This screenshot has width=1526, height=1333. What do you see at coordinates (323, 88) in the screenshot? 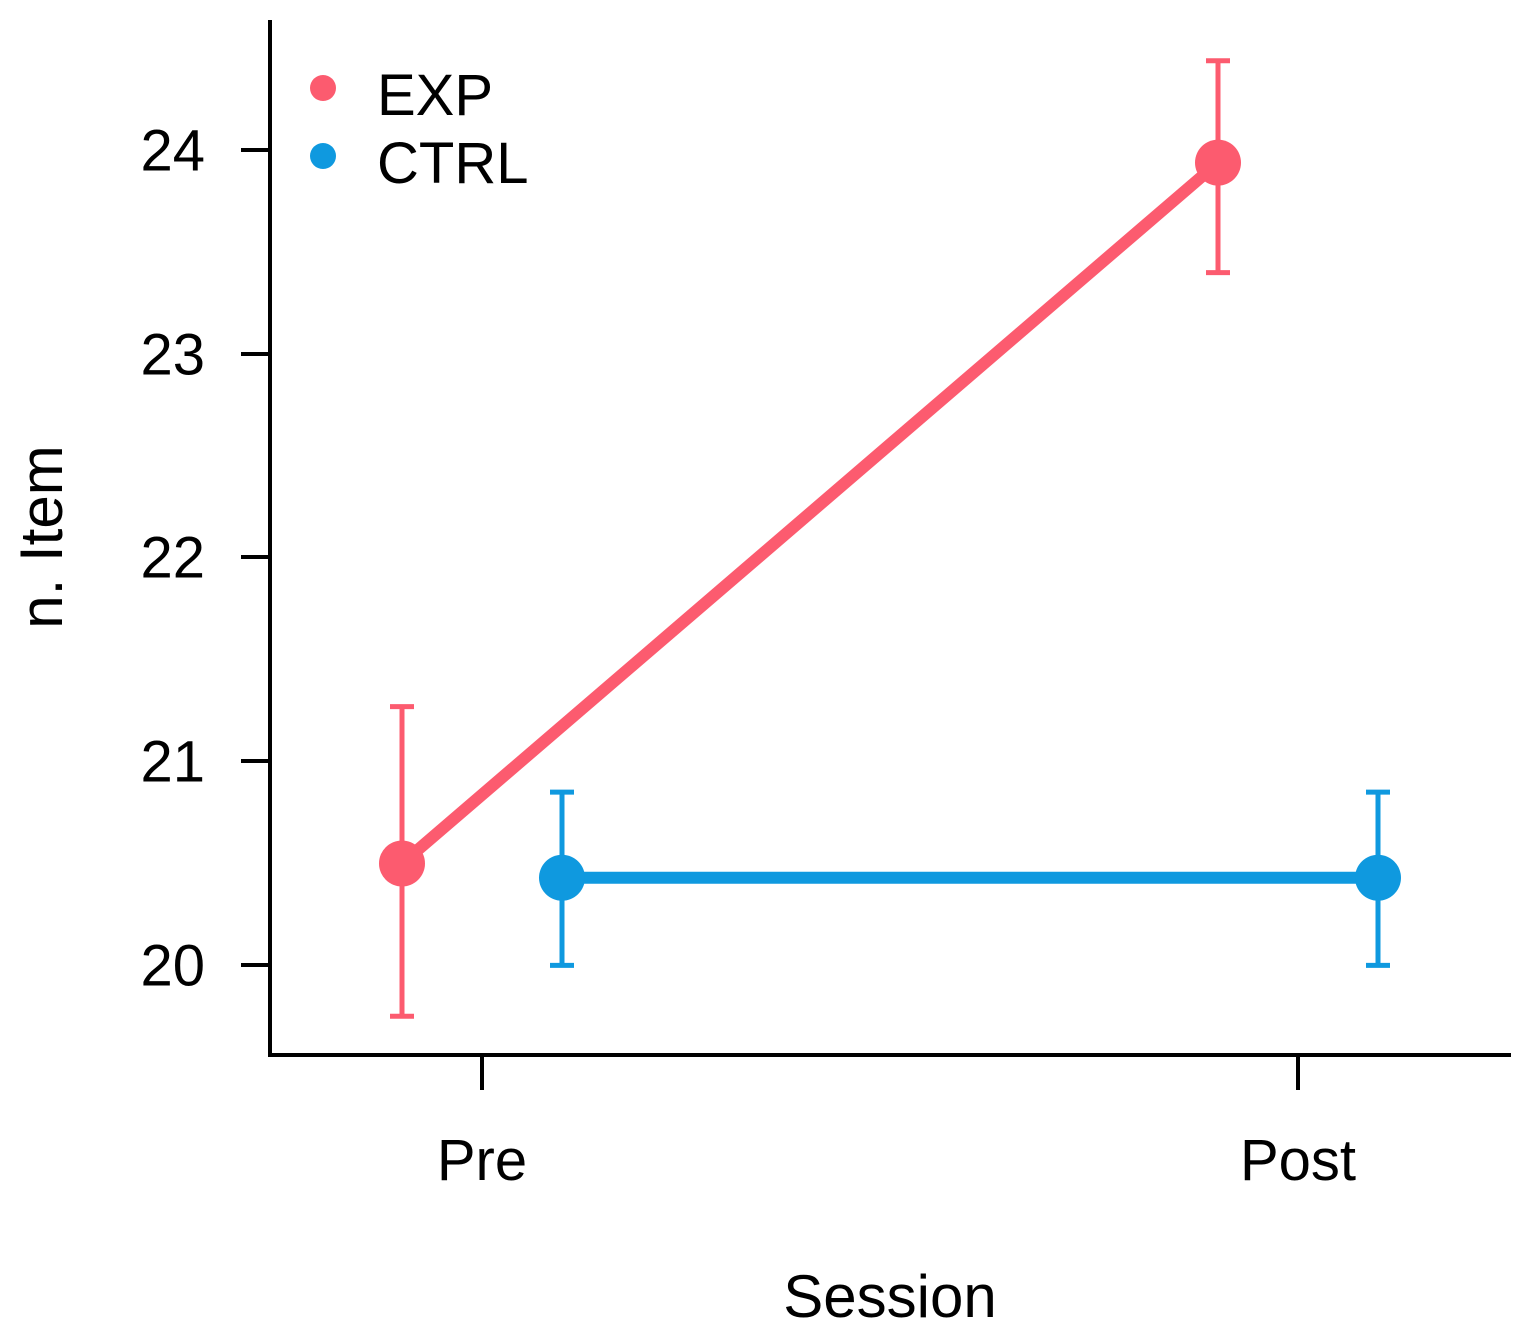
I see `legend-marker-exp` at bounding box center [323, 88].